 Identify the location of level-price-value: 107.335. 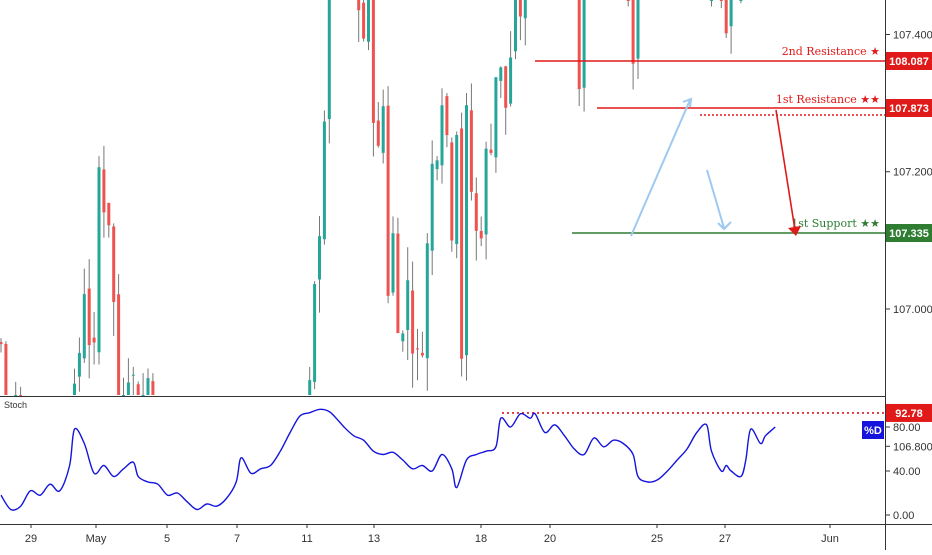
(909, 234).